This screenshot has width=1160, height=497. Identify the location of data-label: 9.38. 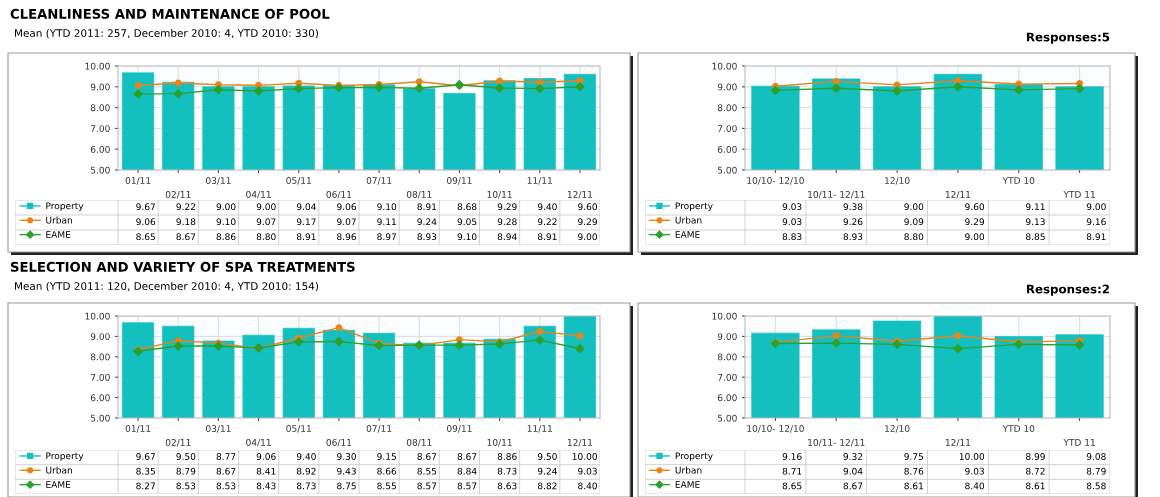
(853, 207).